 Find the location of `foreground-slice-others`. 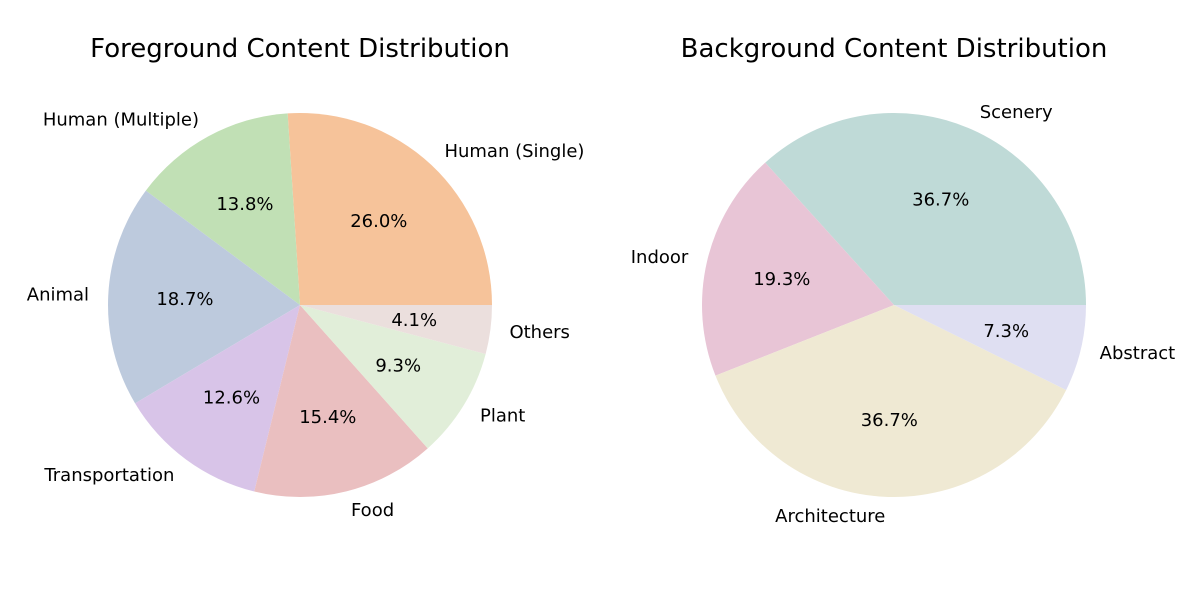

foreground-slice-others is located at coordinates (396, 329).